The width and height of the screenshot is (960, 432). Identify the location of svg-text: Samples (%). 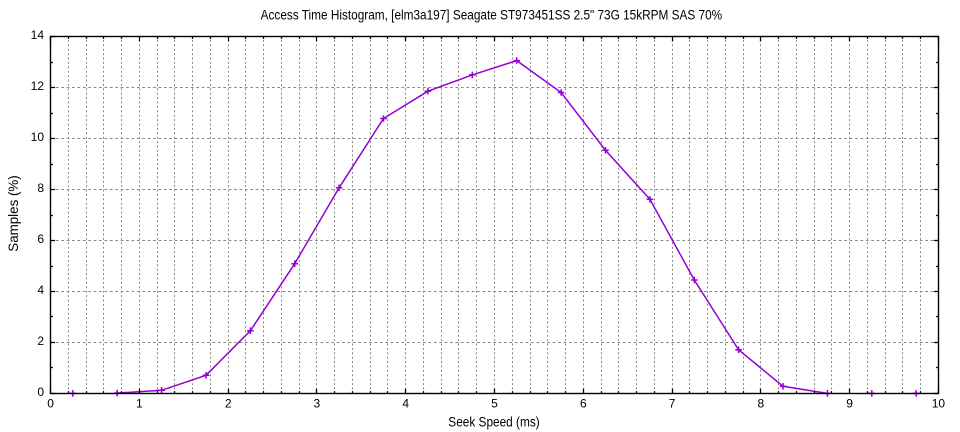
(13, 213).